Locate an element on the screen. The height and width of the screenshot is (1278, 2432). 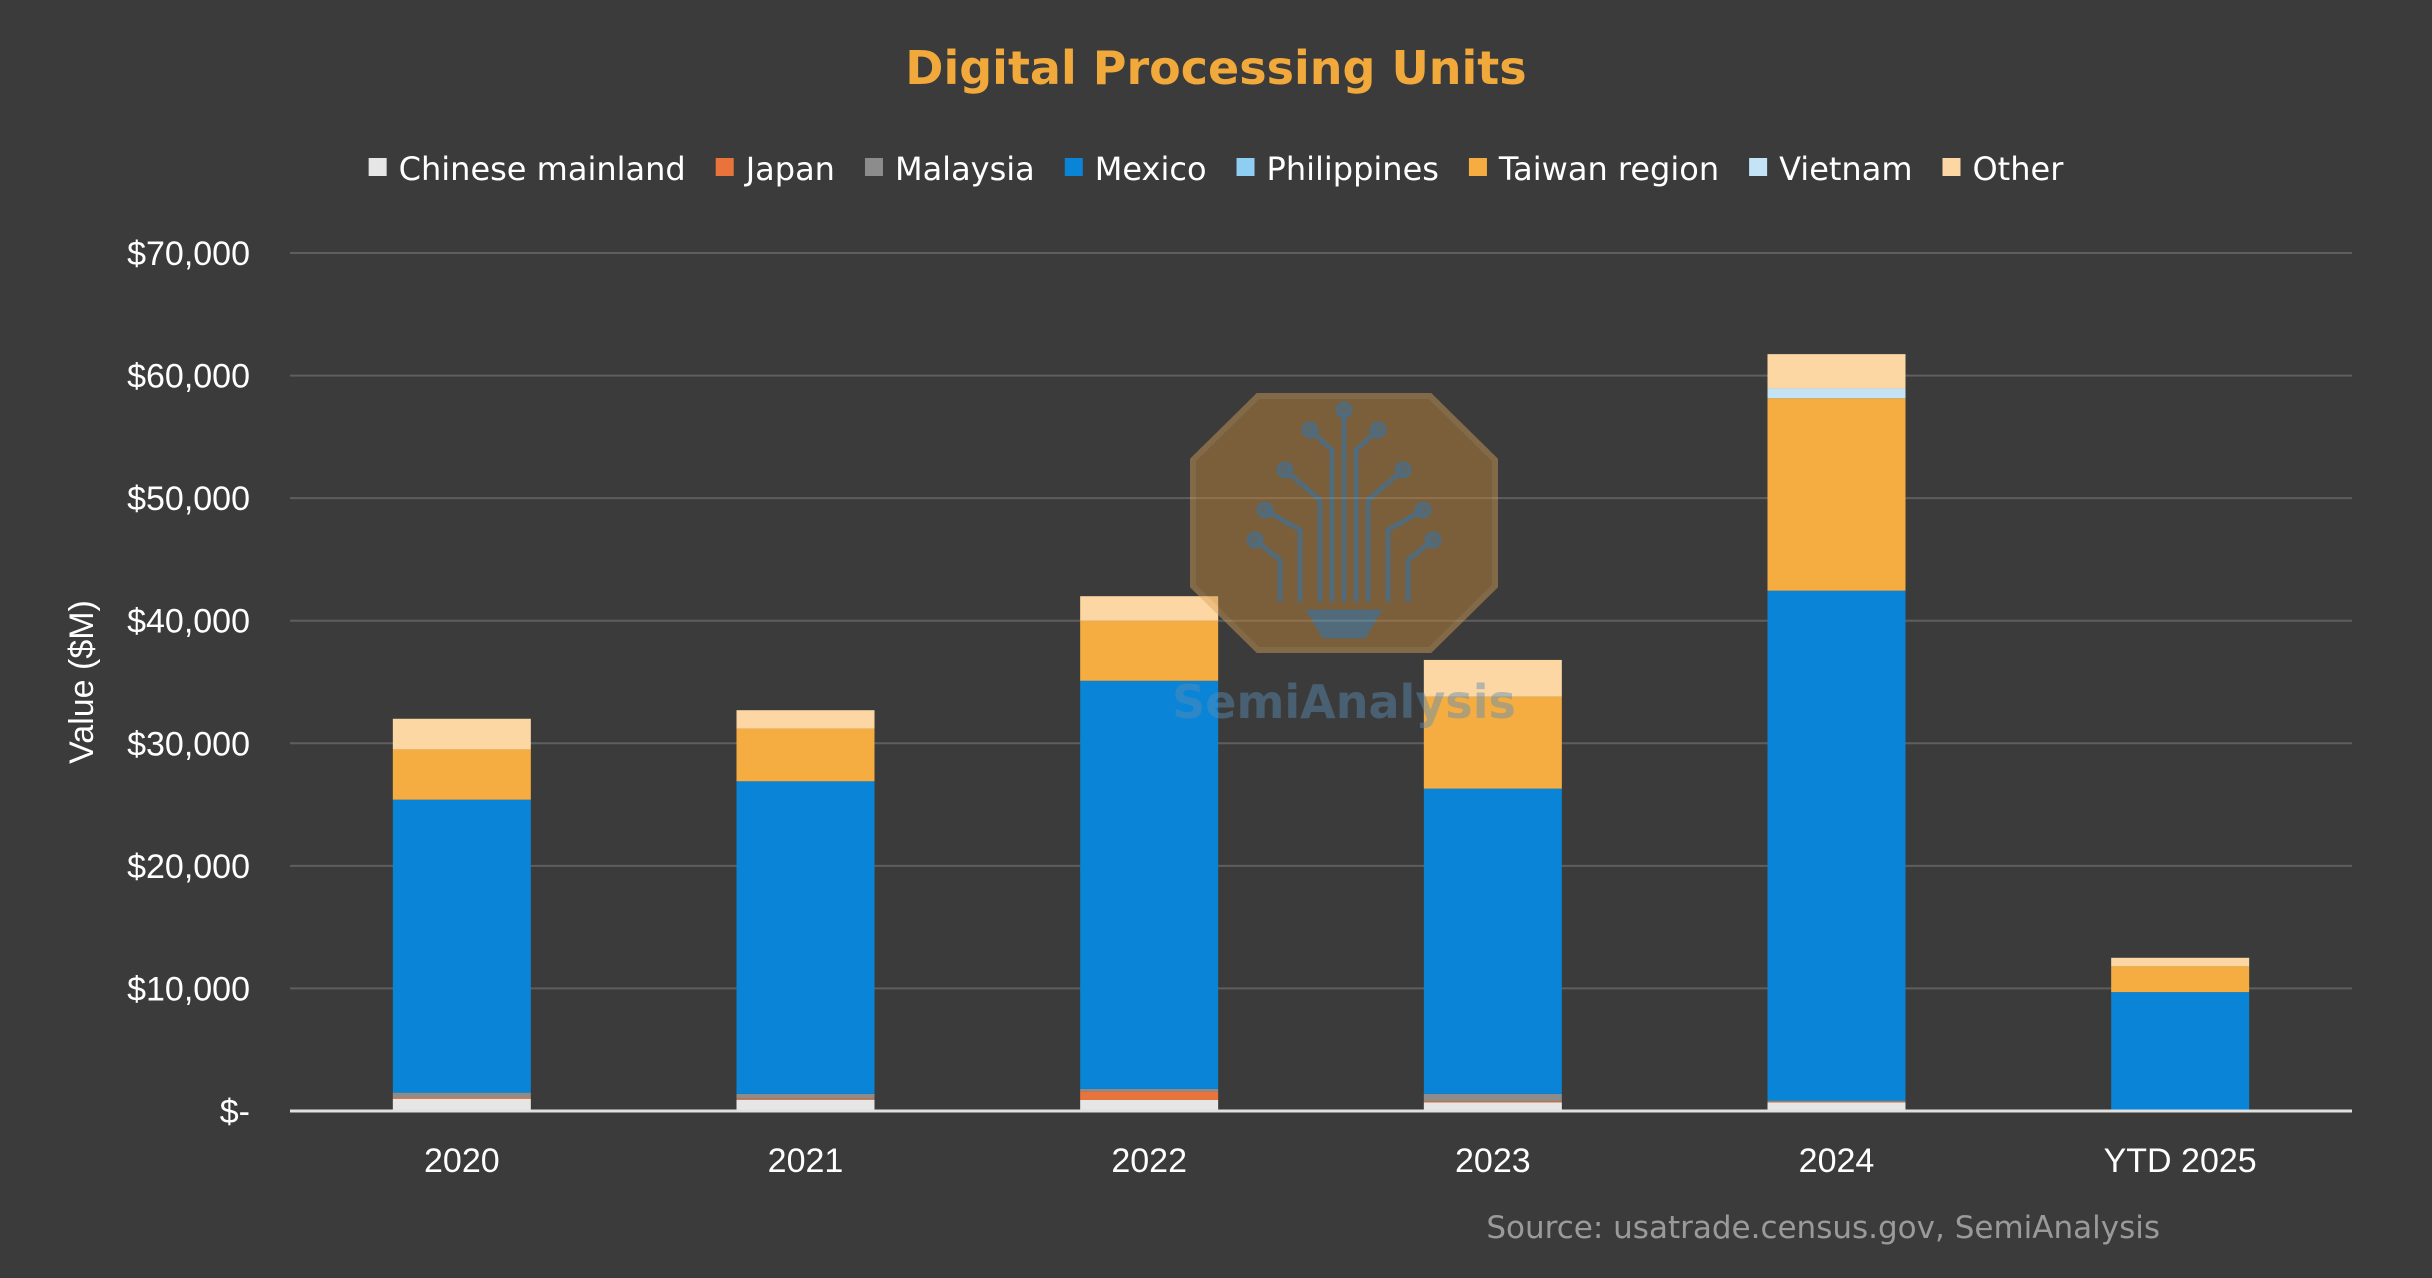
x-tick-label: 2024 is located at coordinates (1837, 1161).